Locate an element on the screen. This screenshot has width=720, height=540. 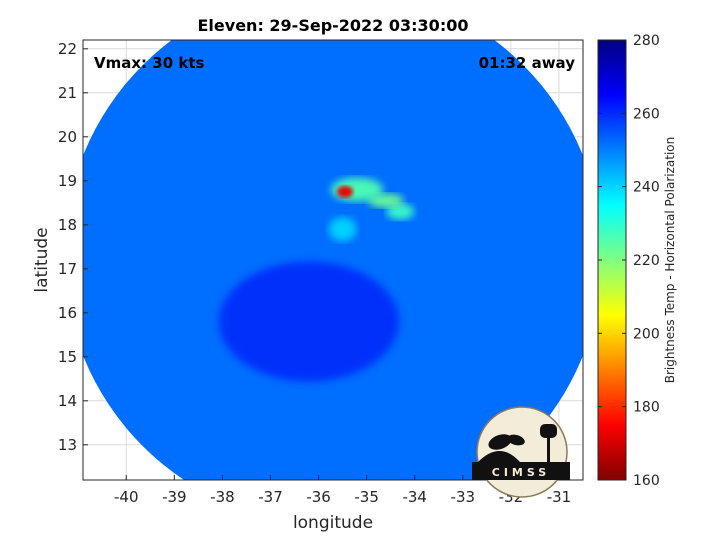
y-tick-label: 22 is located at coordinates (67, 49).